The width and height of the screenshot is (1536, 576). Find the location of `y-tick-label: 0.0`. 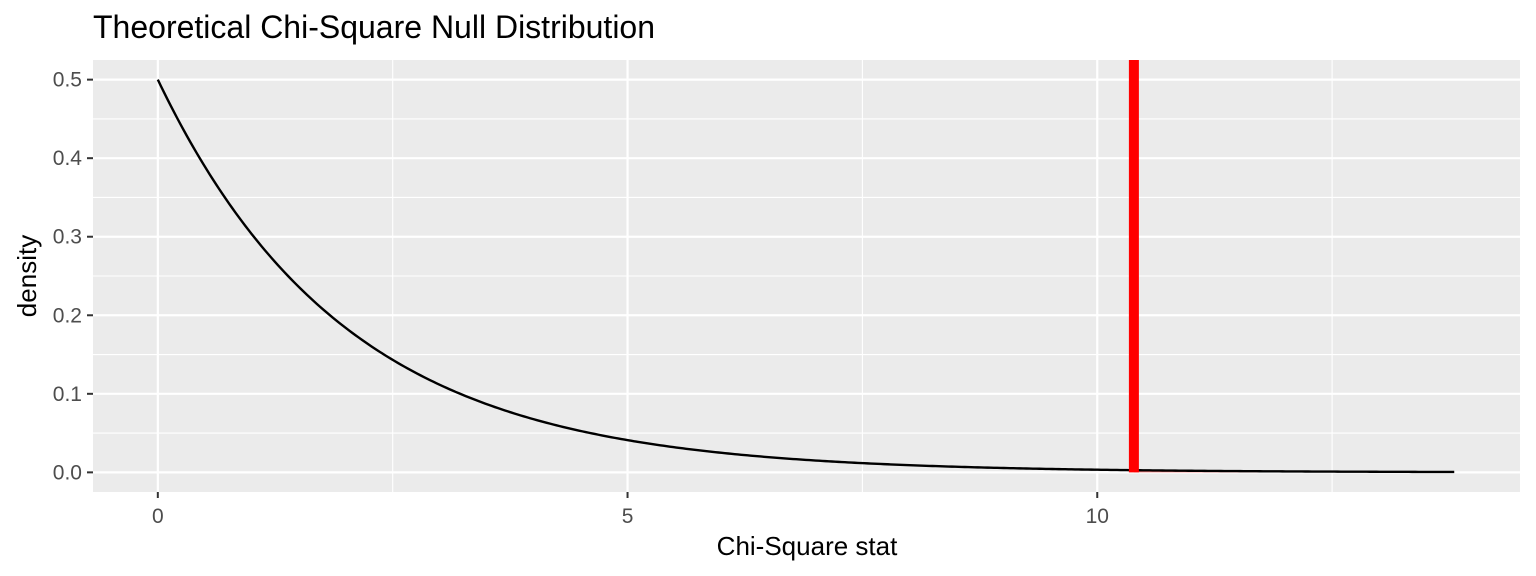

y-tick-label: 0.0 is located at coordinates (67, 472).